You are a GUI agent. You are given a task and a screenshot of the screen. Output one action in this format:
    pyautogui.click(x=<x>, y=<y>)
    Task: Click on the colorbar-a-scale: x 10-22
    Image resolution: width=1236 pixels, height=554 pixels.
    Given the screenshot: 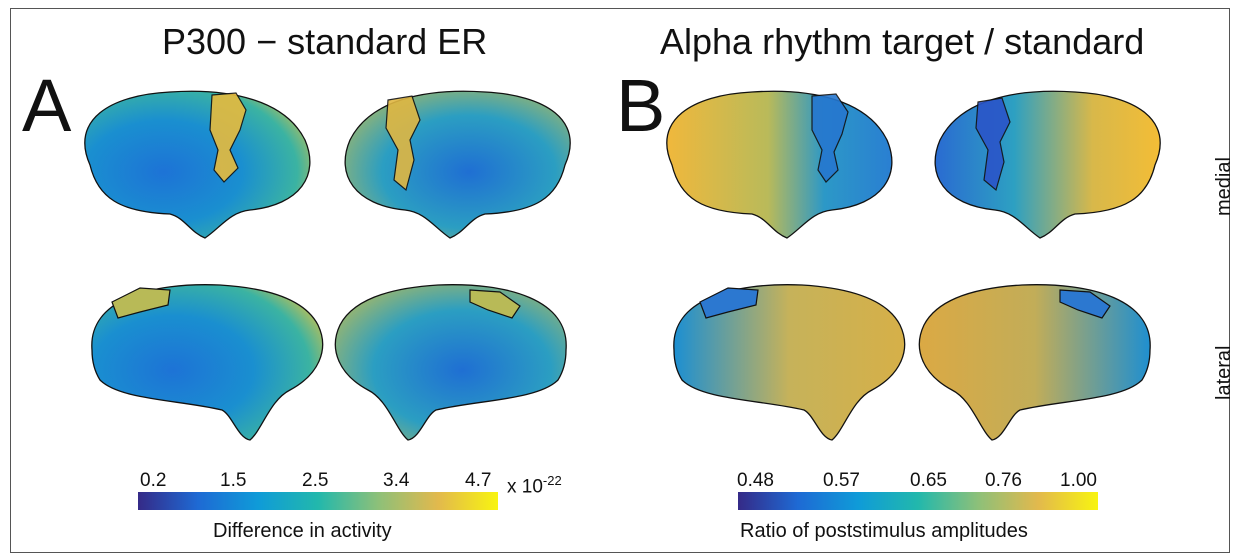 What is the action you would take?
    pyautogui.click(x=534, y=484)
    